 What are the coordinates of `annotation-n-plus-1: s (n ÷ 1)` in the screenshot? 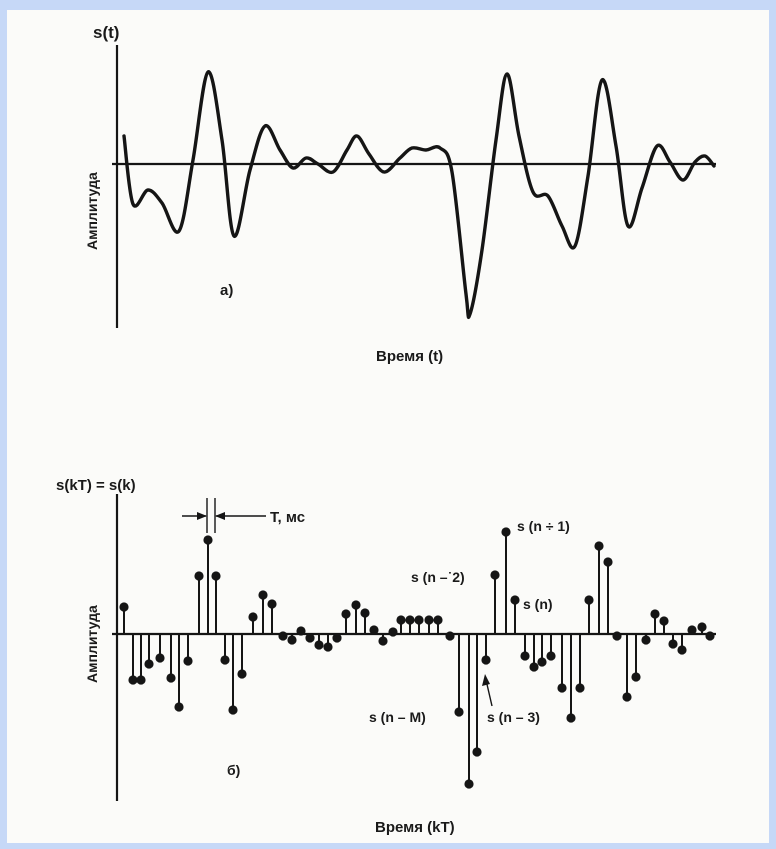 It's located at (543, 526).